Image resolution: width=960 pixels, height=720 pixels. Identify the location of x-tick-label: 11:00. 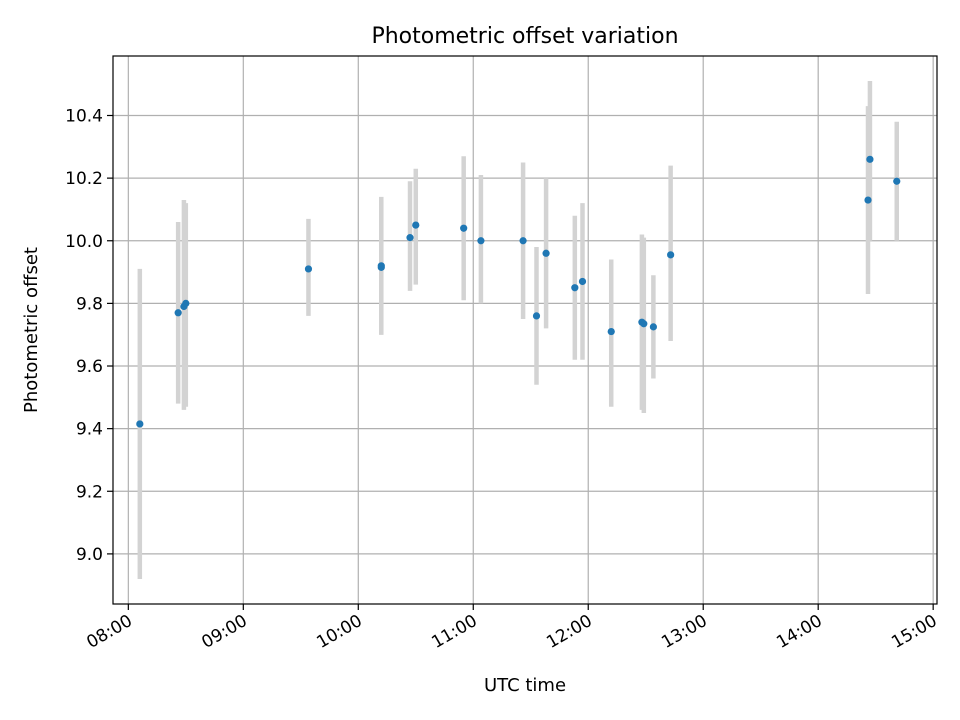
(454, 632).